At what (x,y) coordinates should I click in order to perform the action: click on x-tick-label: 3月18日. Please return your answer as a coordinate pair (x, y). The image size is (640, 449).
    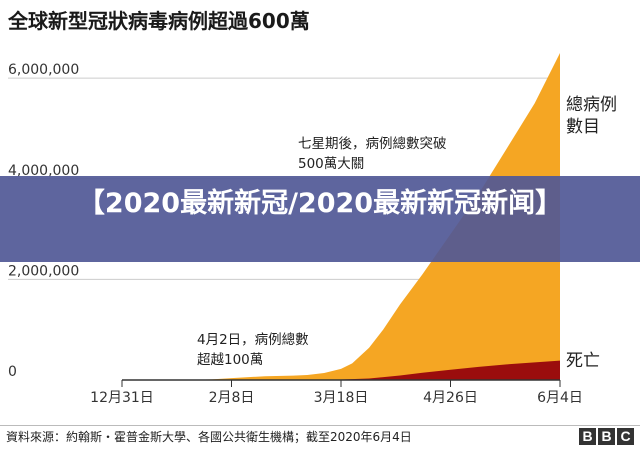
    Looking at the image, I should click on (341, 398).